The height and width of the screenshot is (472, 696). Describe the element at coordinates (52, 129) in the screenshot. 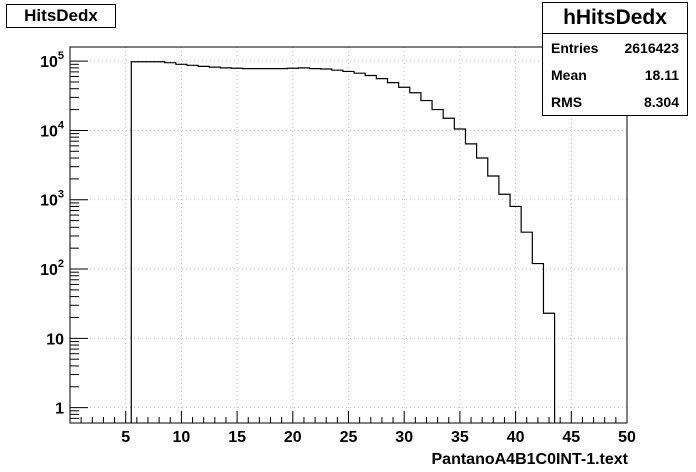

I see `y-tick-label: 10⁴` at that location.